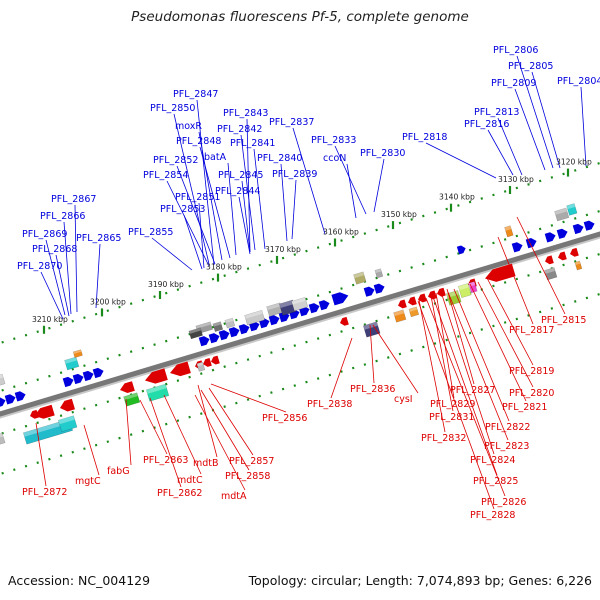 The height and width of the screenshot is (600, 600). What do you see at coordinates (206, 463) in the screenshot?
I see `gene-label-mdtb: mdtB` at bounding box center [206, 463].